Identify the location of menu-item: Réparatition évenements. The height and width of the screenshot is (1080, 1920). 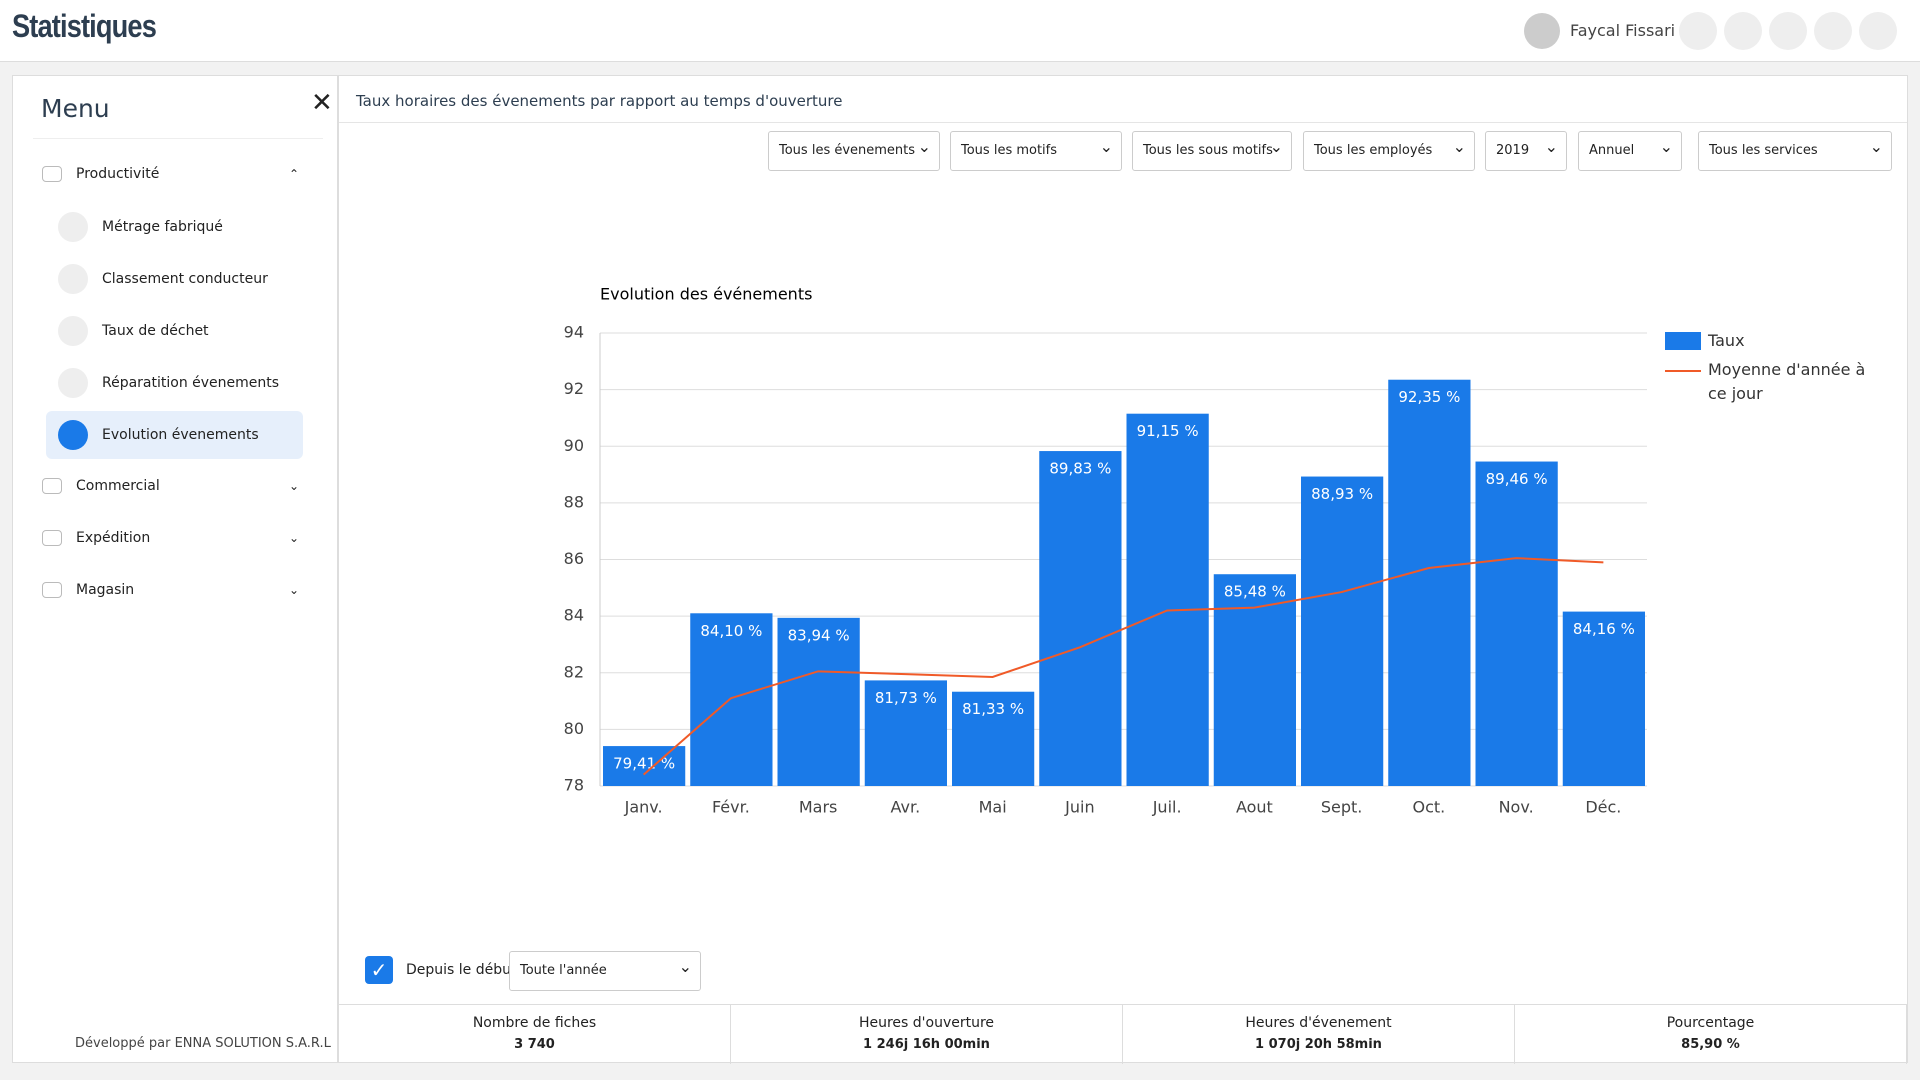
(174, 383).